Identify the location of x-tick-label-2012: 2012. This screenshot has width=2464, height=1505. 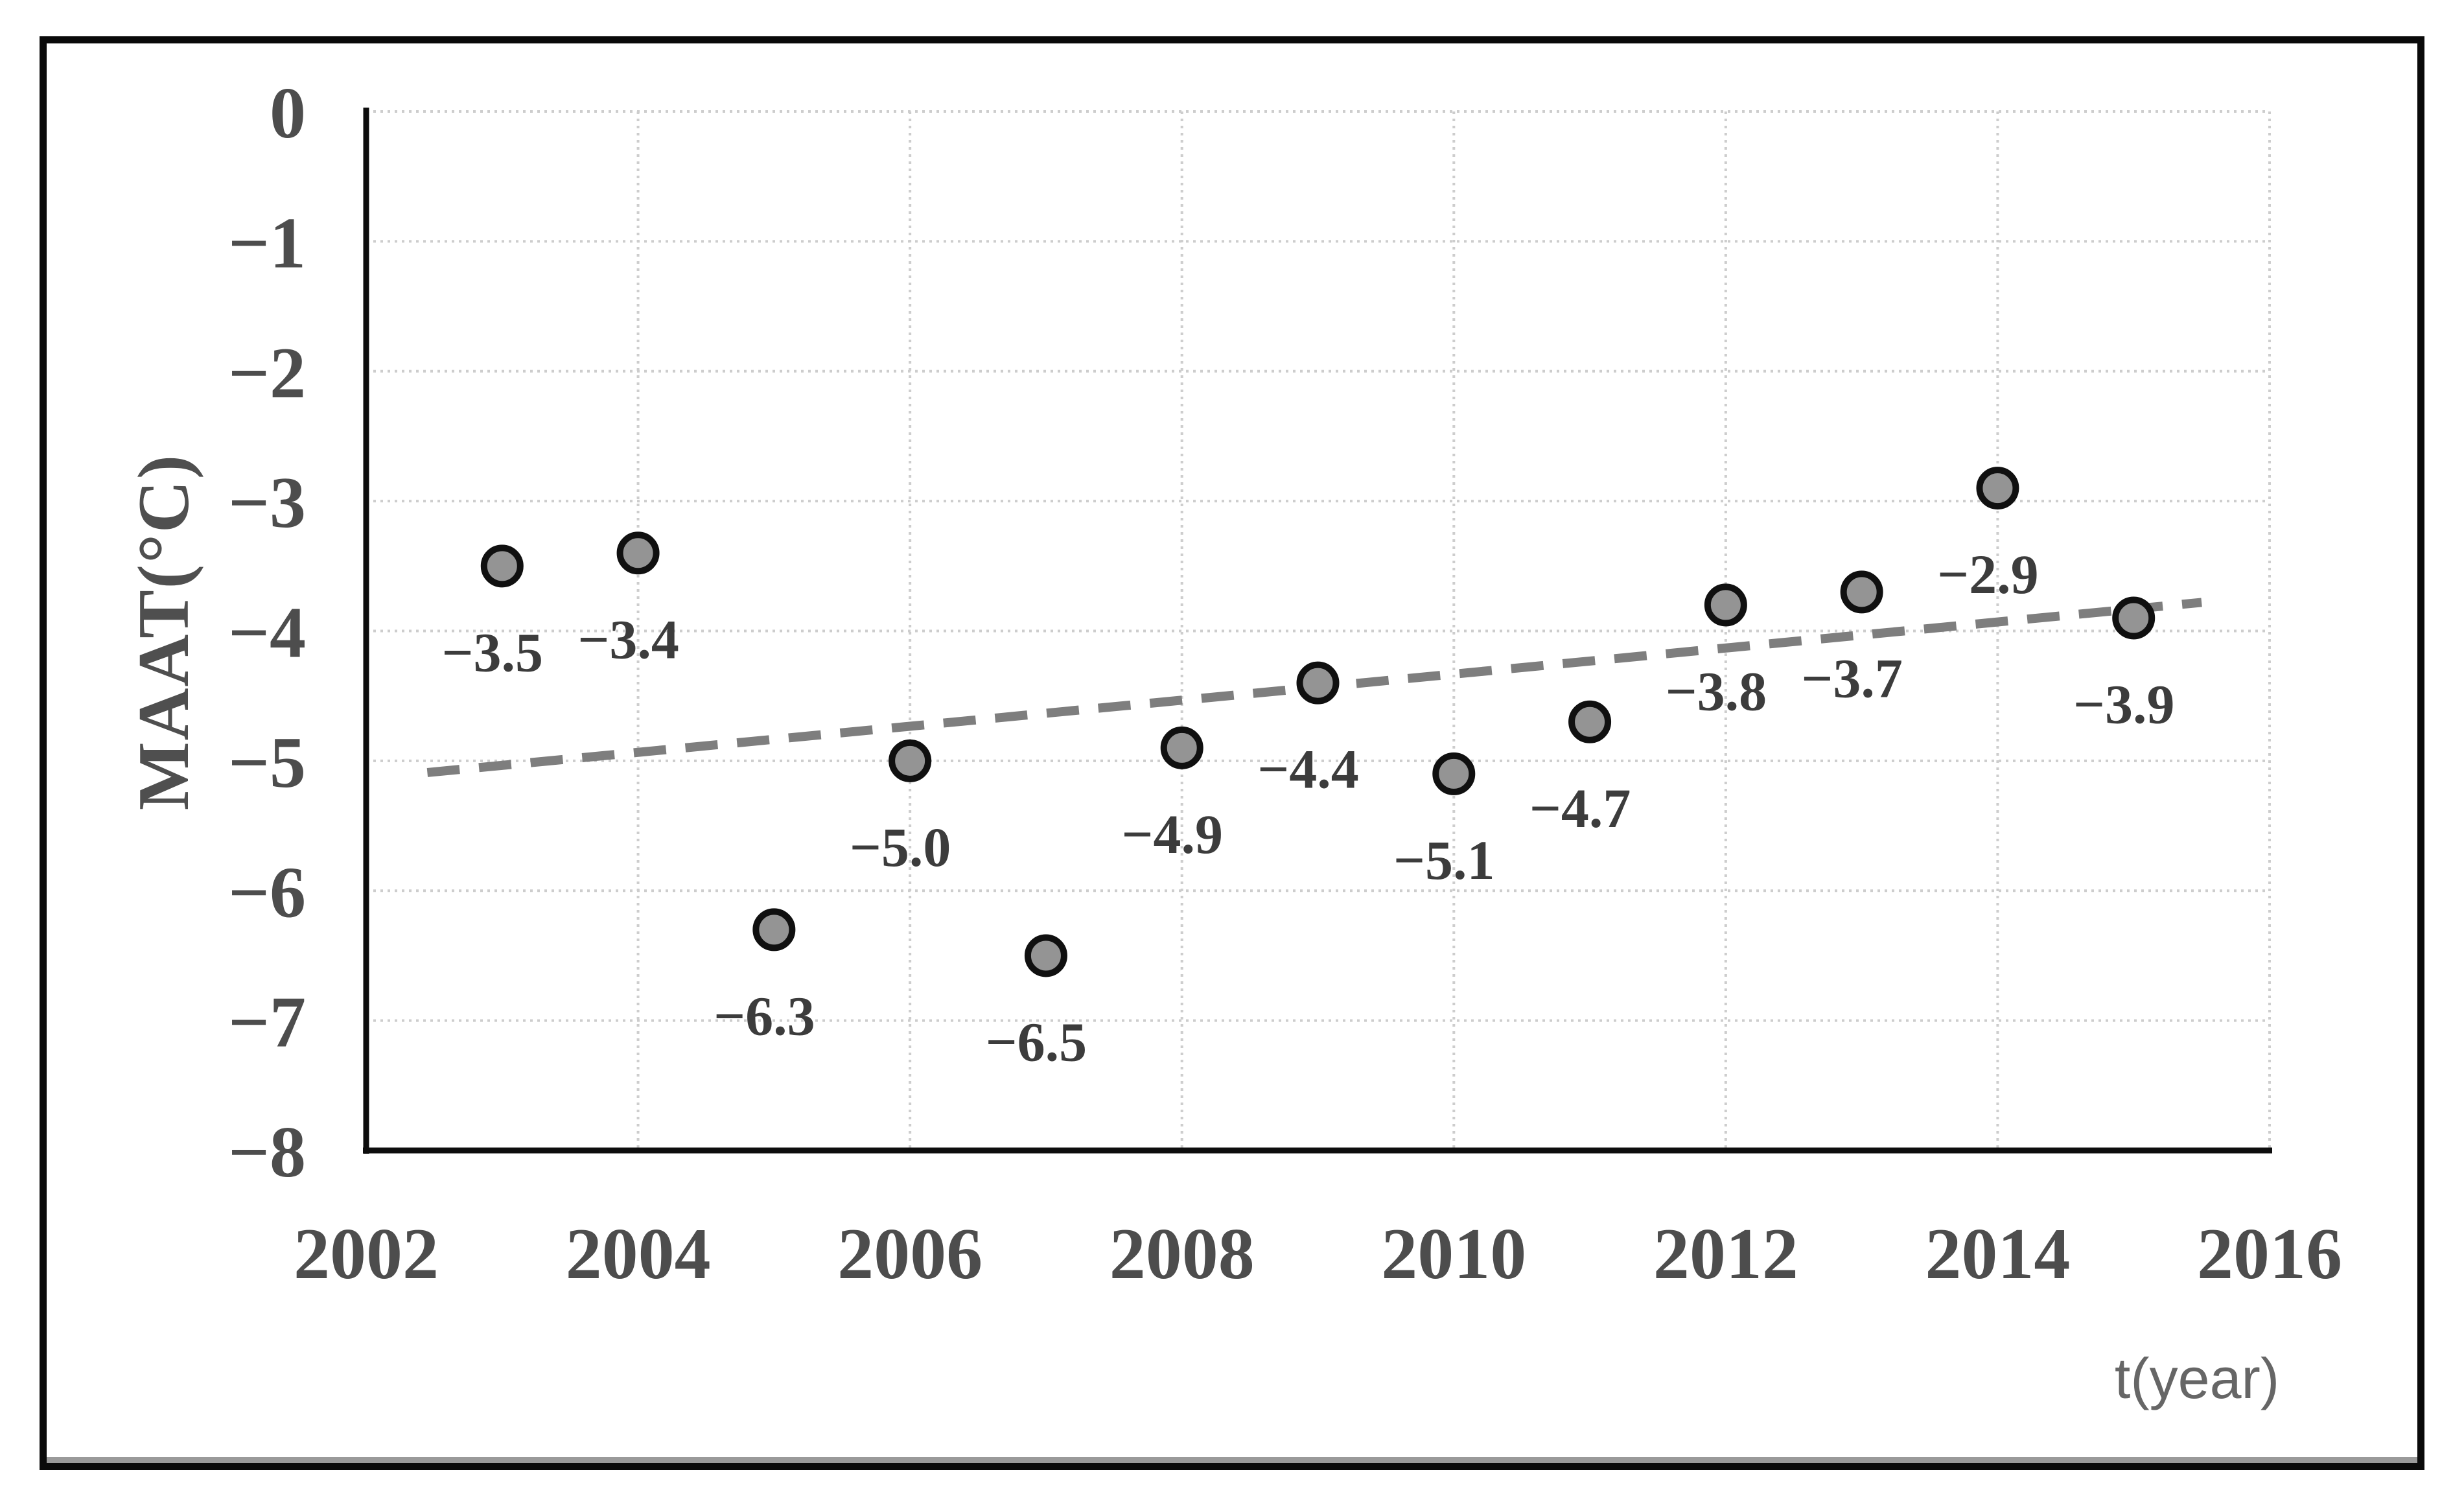
(1725, 1254).